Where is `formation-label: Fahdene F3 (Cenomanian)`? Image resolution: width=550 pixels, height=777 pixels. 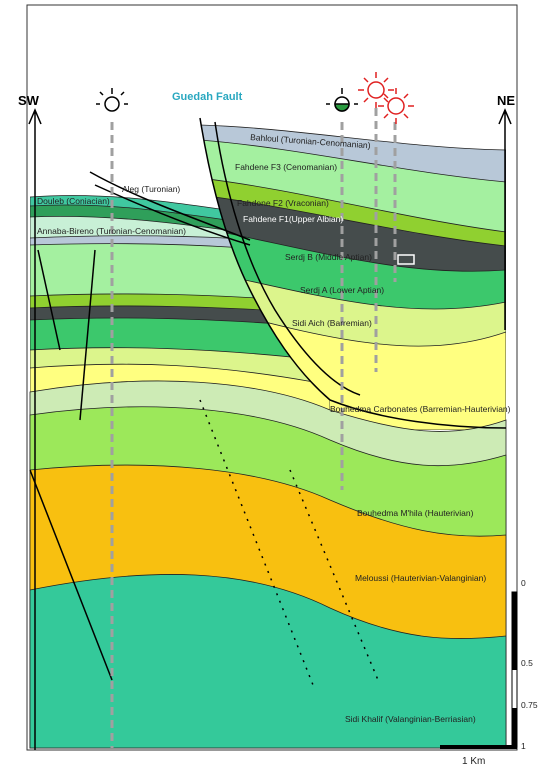
formation-label: Fahdene F3 (Cenomanian) is located at coordinates (286, 167).